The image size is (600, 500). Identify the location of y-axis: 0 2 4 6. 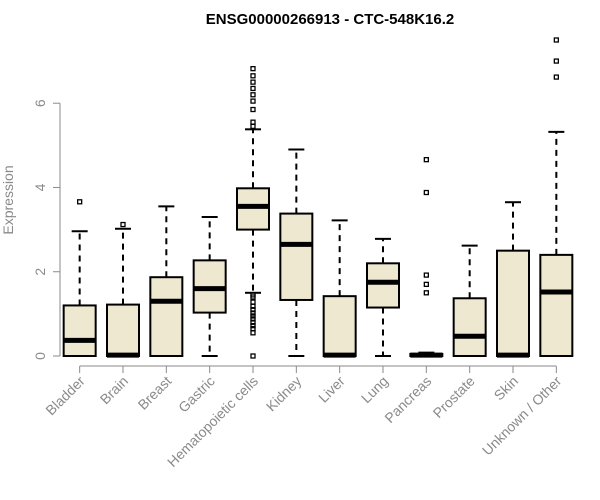
(46, 229).